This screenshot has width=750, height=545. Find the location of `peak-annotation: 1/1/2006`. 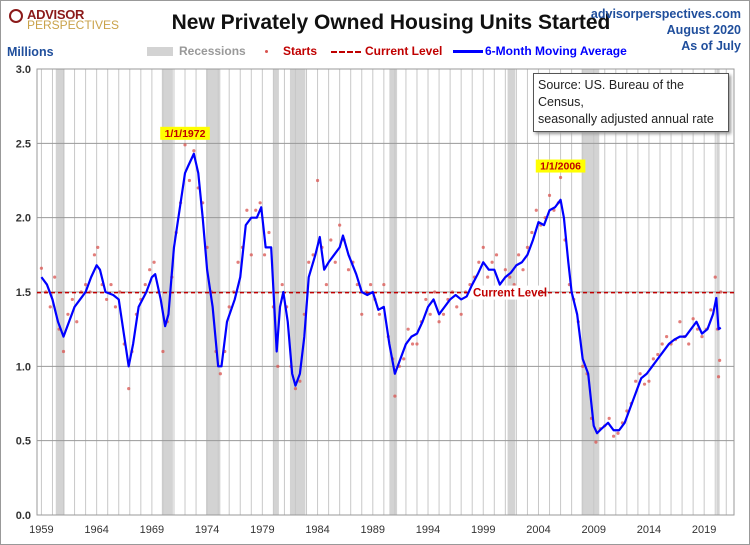

peak-annotation: 1/1/2006 is located at coordinates (560, 167).